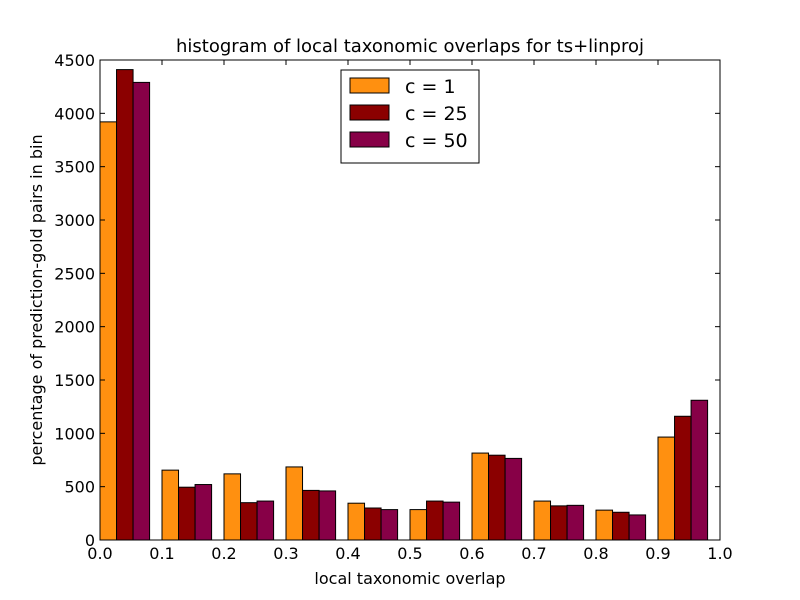 The image size is (800, 600). What do you see at coordinates (74, 60) in the screenshot?
I see `y-tick-label: 4500` at bounding box center [74, 60].